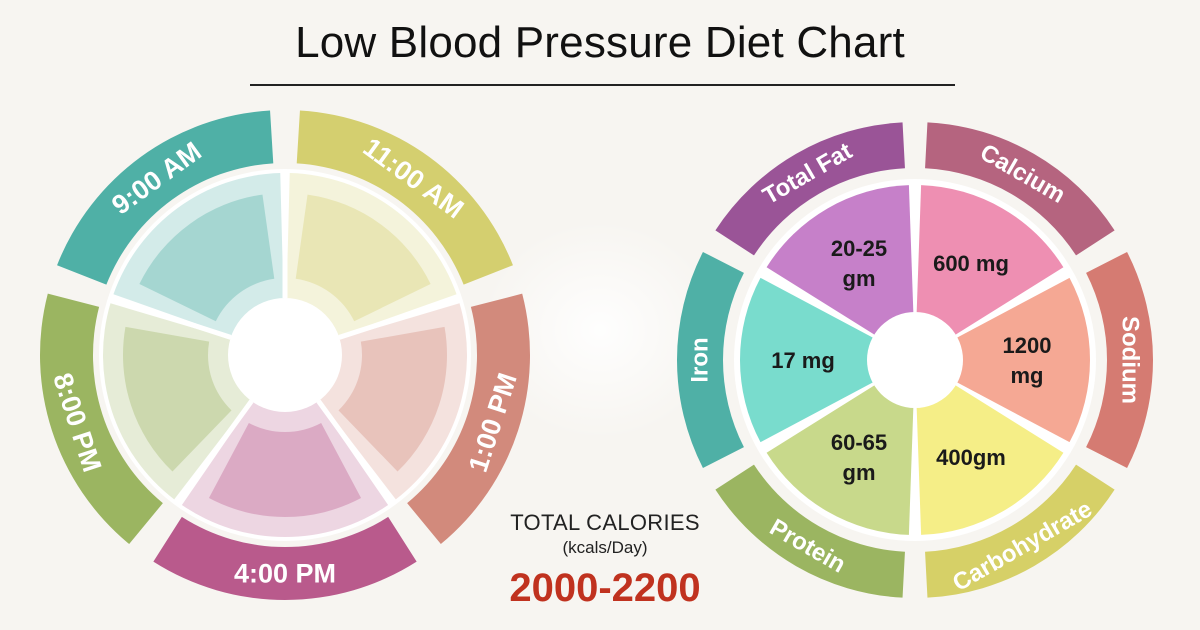 Image resolution: width=1200 pixels, height=630 pixels. What do you see at coordinates (859, 263) in the screenshot?
I see `nutrient-value-total-fat: 20-25 gm` at bounding box center [859, 263].